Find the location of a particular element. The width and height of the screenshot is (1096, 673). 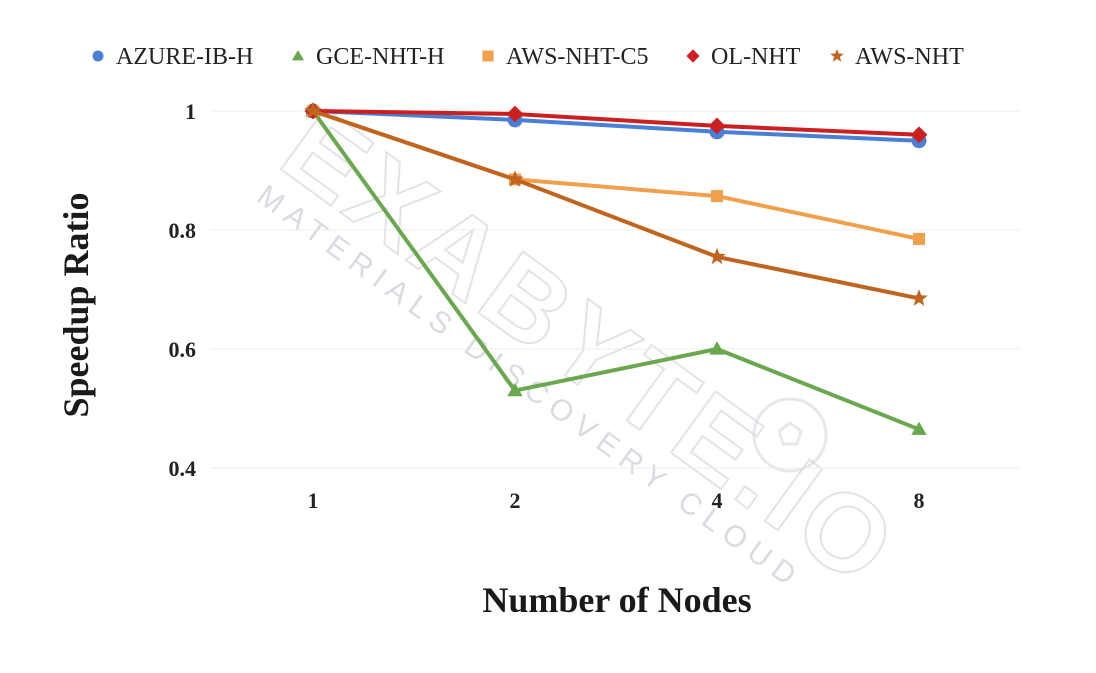

x-tick-label: 8 is located at coordinates (919, 500).